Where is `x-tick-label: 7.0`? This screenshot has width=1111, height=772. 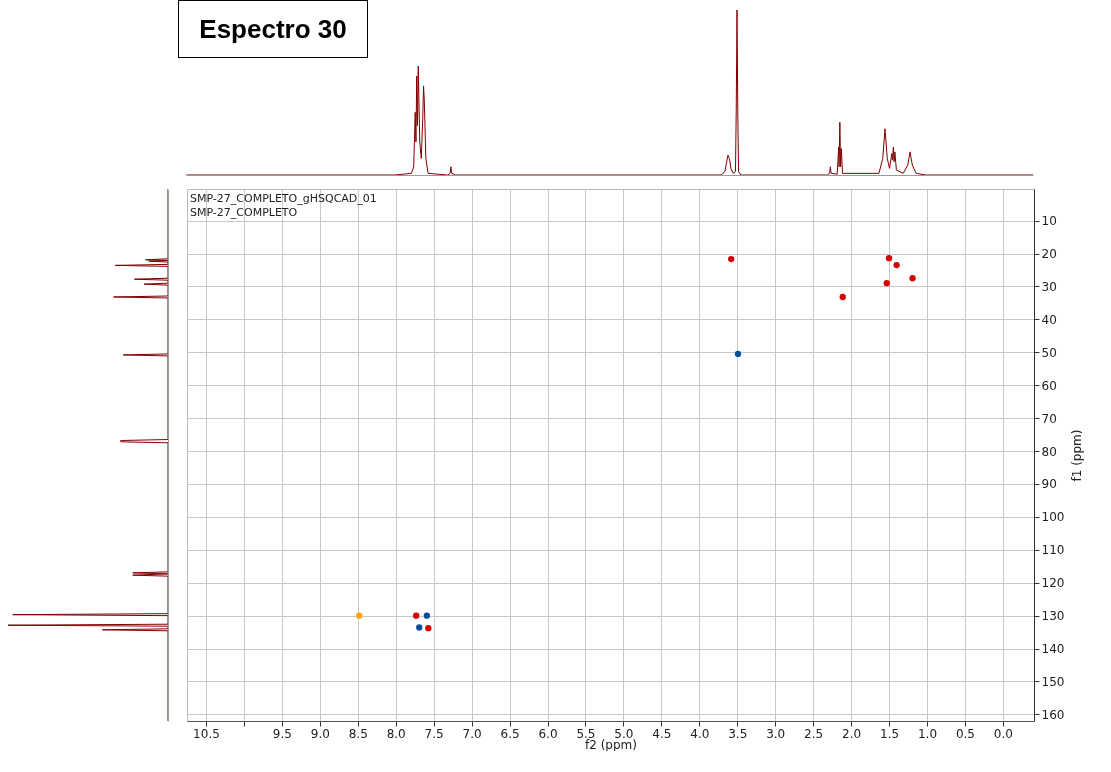
x-tick-label: 7.0 is located at coordinates (472, 733).